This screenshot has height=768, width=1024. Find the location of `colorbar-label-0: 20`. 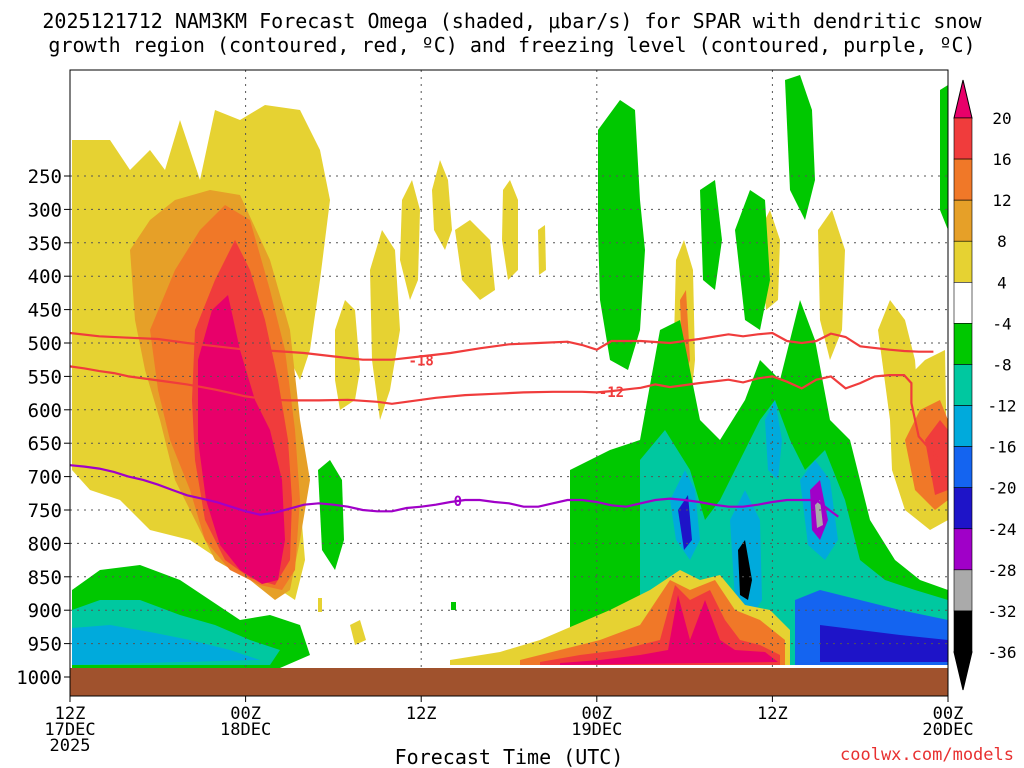

colorbar-label-0: 20 is located at coordinates (1001, 118).